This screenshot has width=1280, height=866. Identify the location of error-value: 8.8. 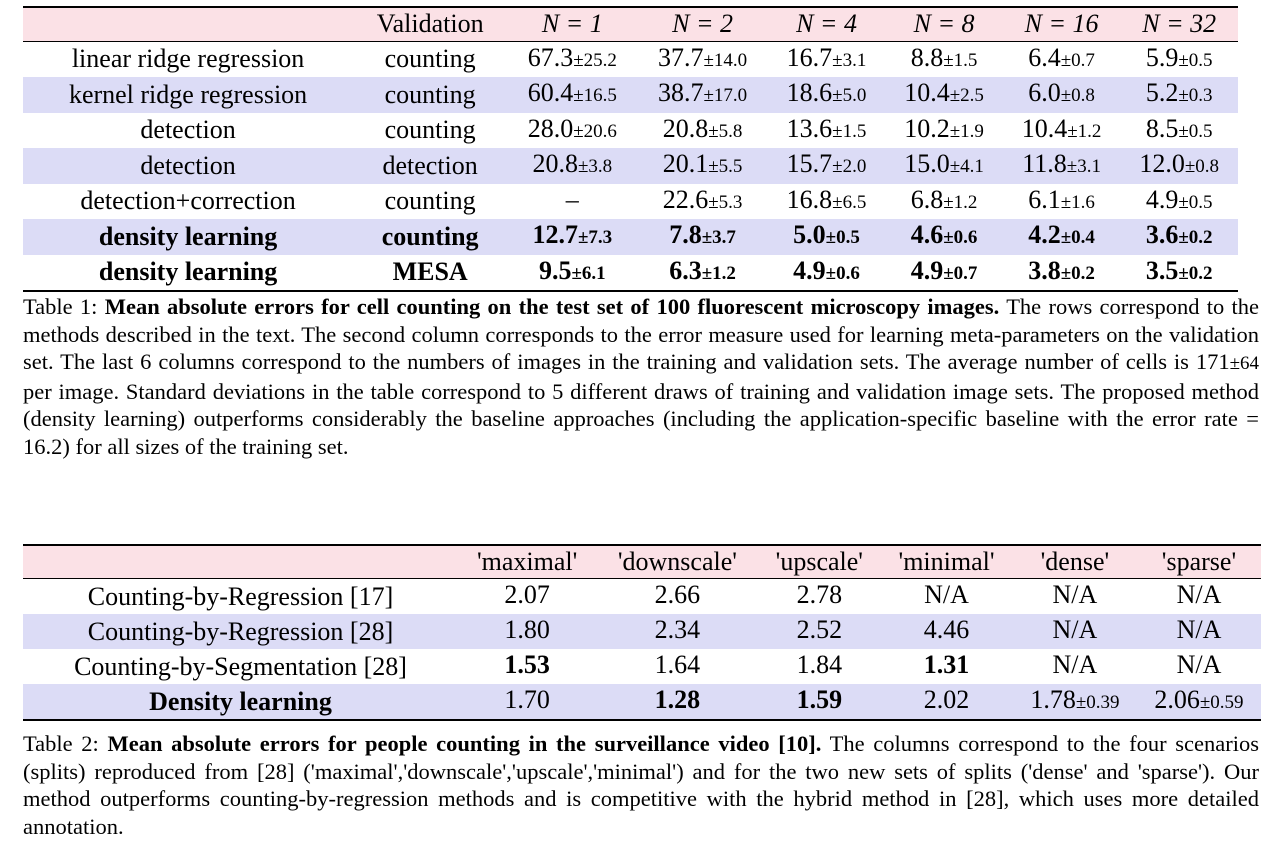
(927, 57).